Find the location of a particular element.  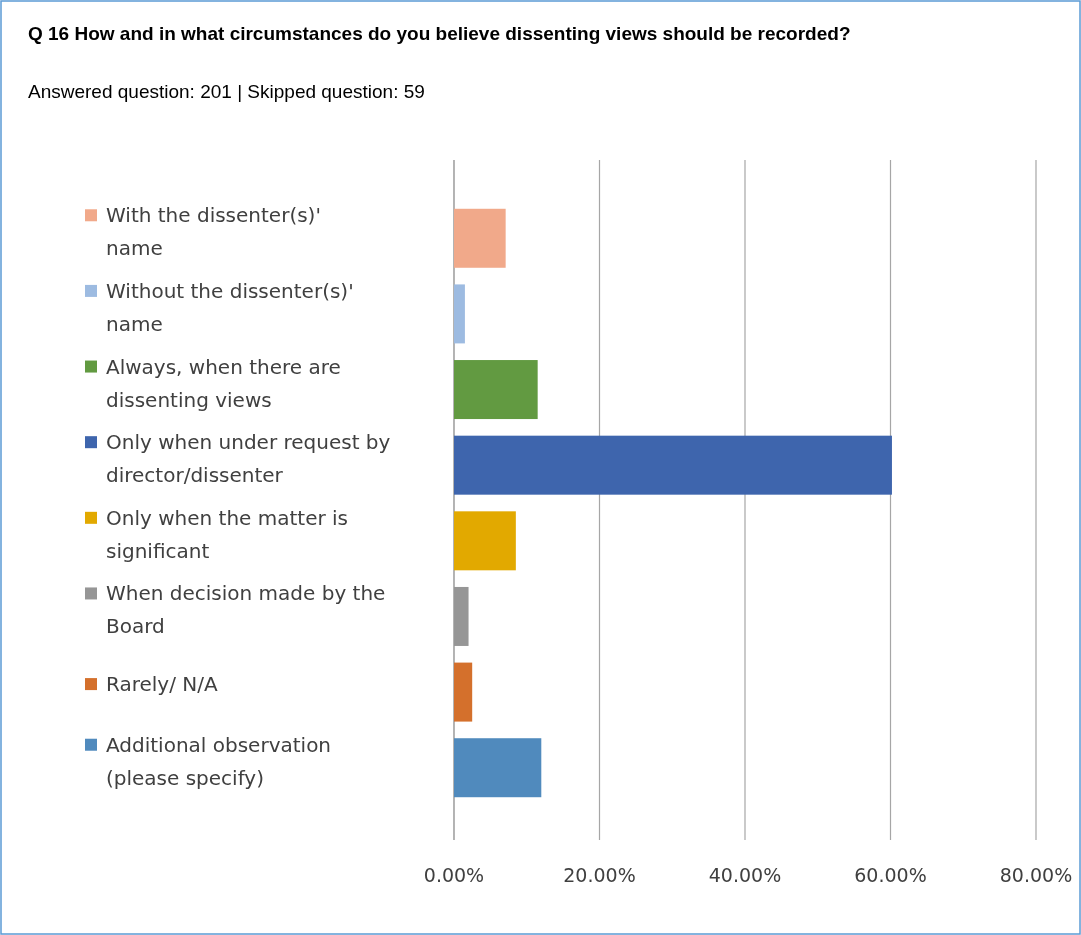

legend-label: With the dissenter(s)' name is located at coordinates (213, 232).